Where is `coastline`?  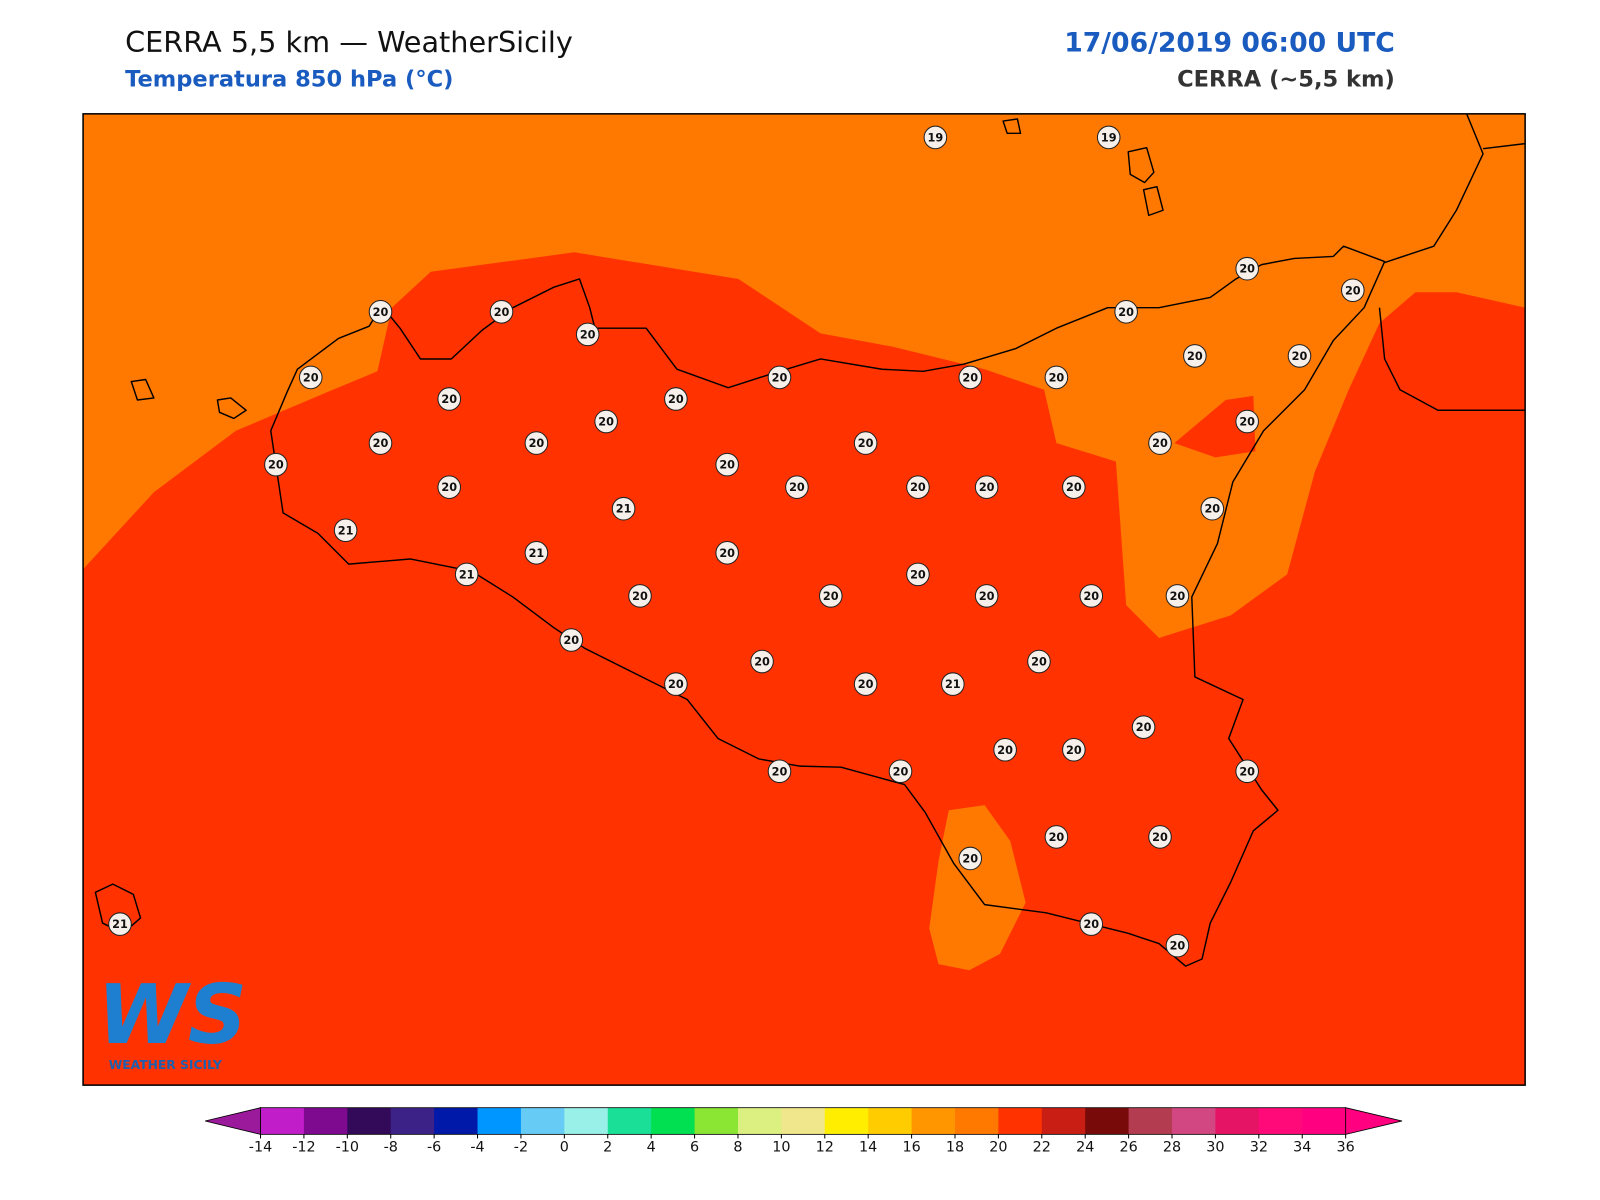 coastline is located at coordinates (1452, 262).